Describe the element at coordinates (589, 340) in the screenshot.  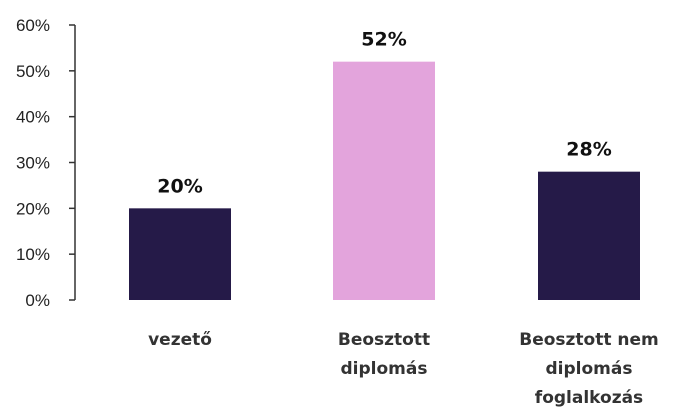
I see `x-tick-label: Beosztott nem` at that location.